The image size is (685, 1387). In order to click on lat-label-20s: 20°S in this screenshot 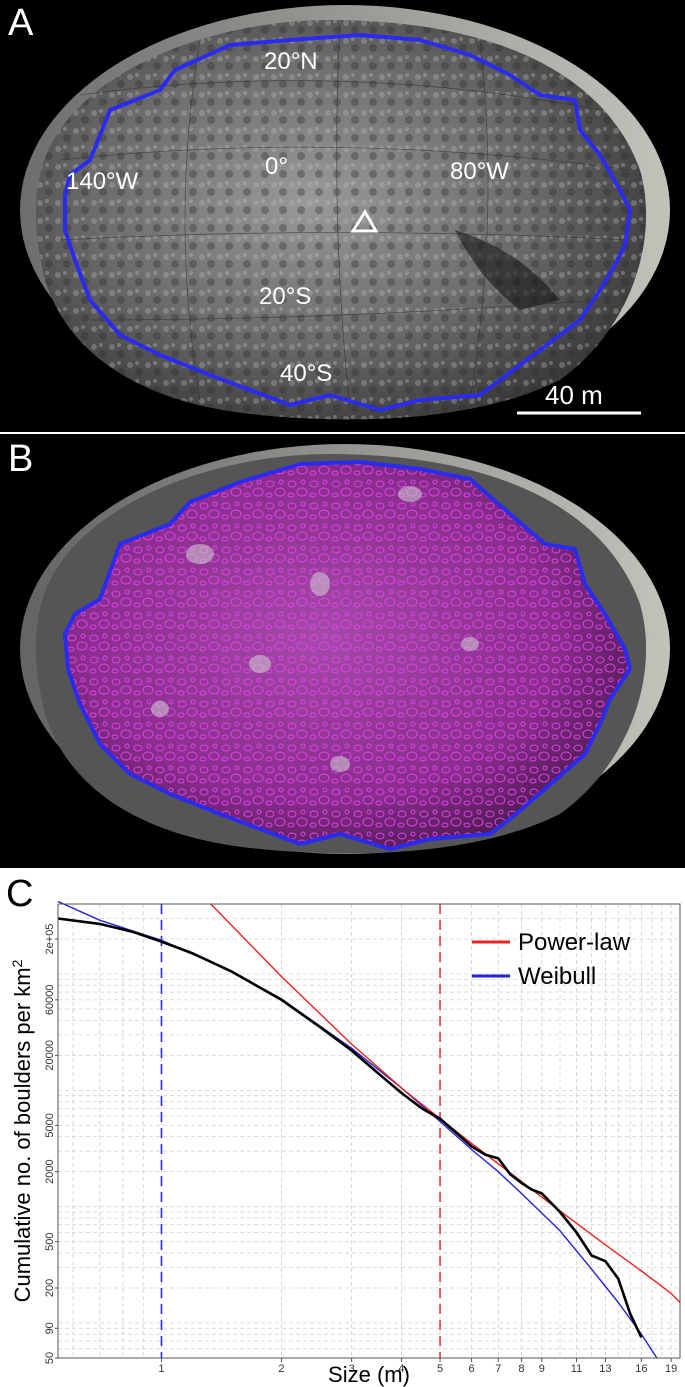, I will do `click(285, 296)`.